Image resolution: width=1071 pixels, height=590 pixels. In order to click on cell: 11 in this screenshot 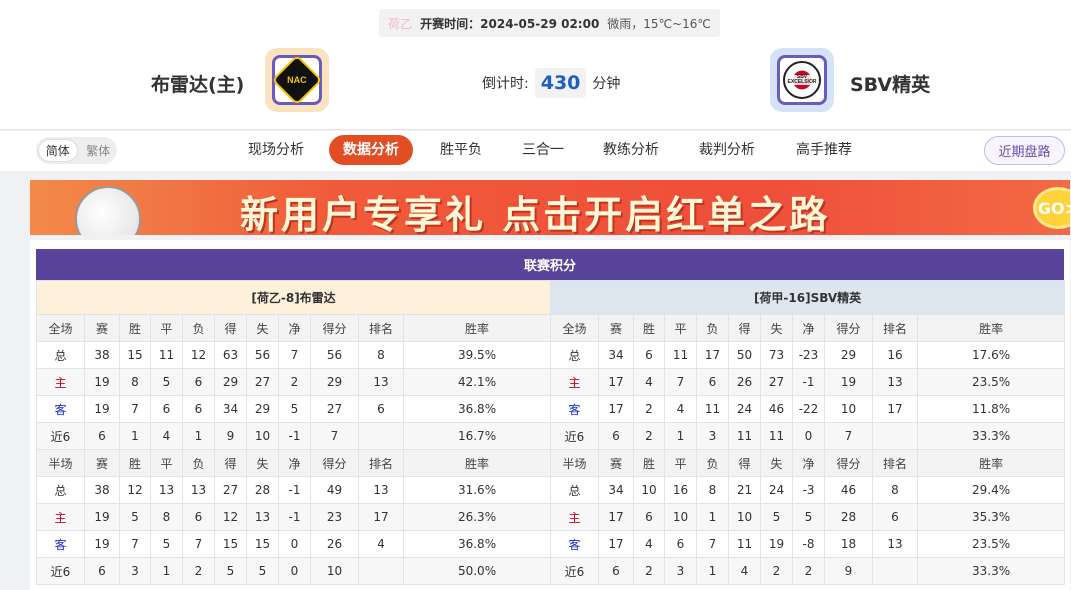, I will do `click(712, 409)`.